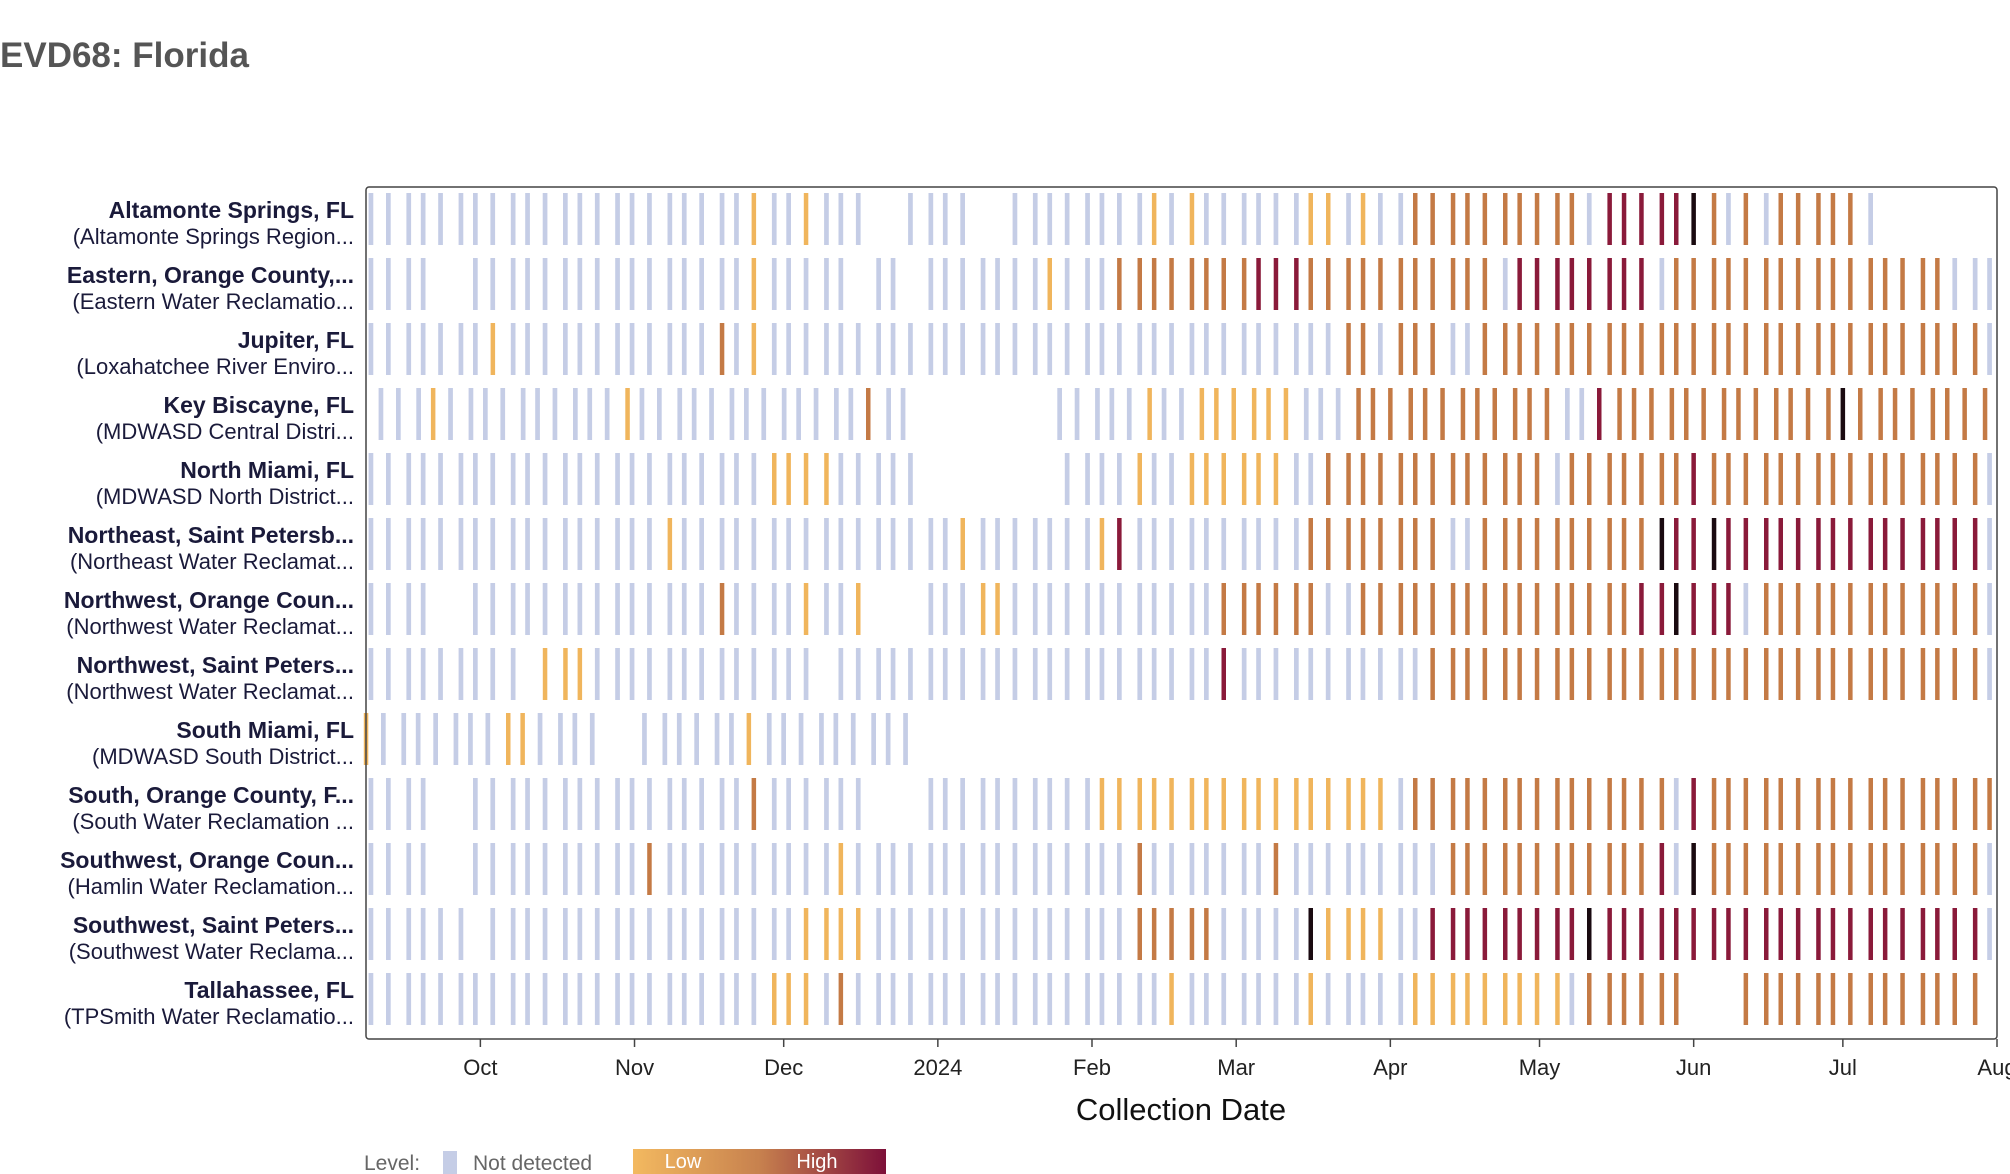 This screenshot has height=1174, width=2010. Describe the element at coordinates (1180, 934) in the screenshot. I see `heatmap-row` at that location.